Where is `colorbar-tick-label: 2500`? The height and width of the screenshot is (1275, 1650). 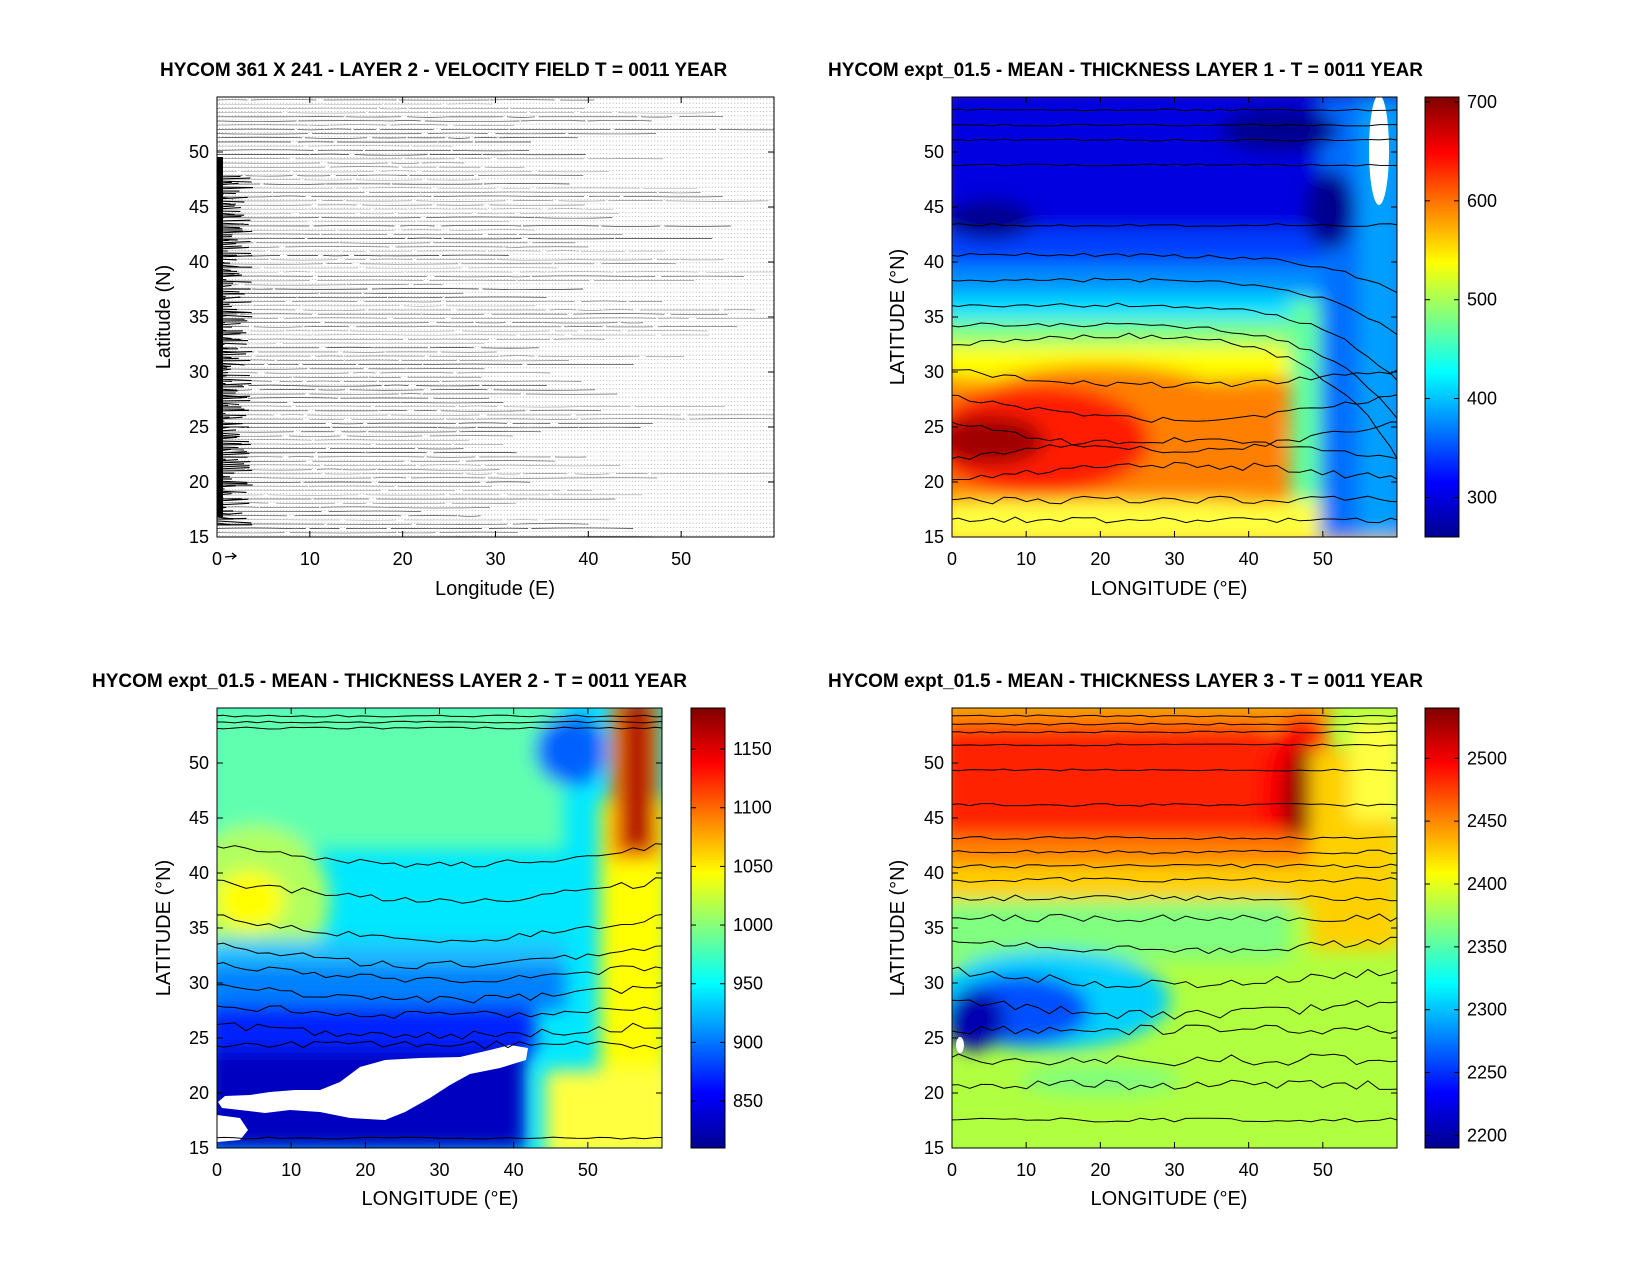 colorbar-tick-label: 2500 is located at coordinates (1487, 758).